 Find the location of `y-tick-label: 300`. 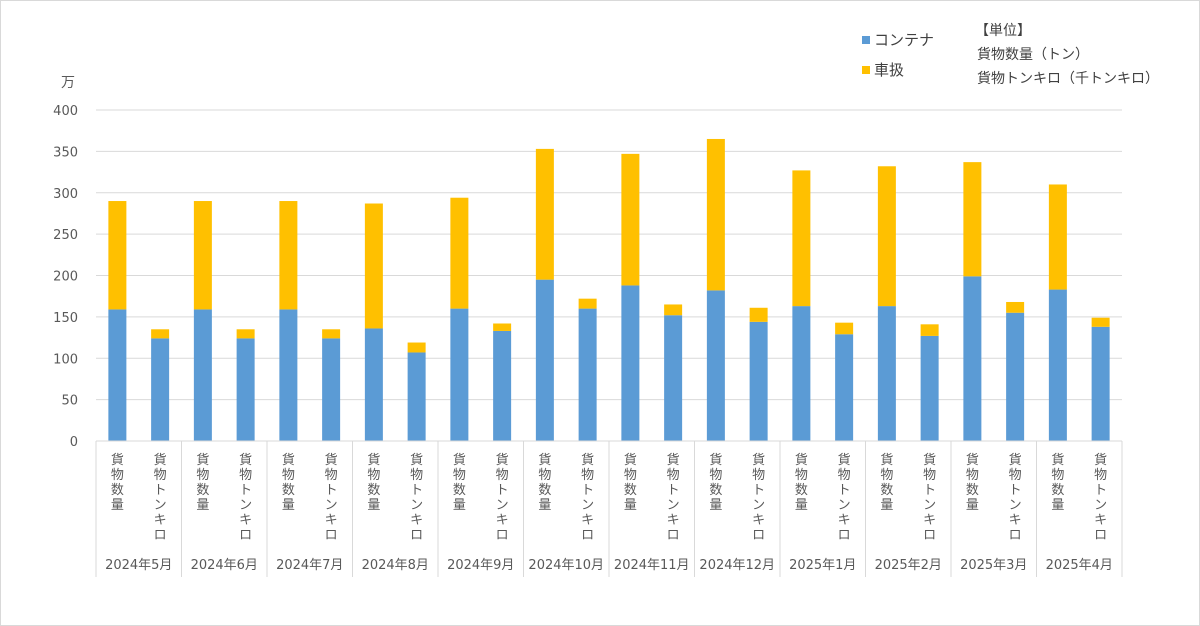

y-tick-label: 300 is located at coordinates (65, 194).